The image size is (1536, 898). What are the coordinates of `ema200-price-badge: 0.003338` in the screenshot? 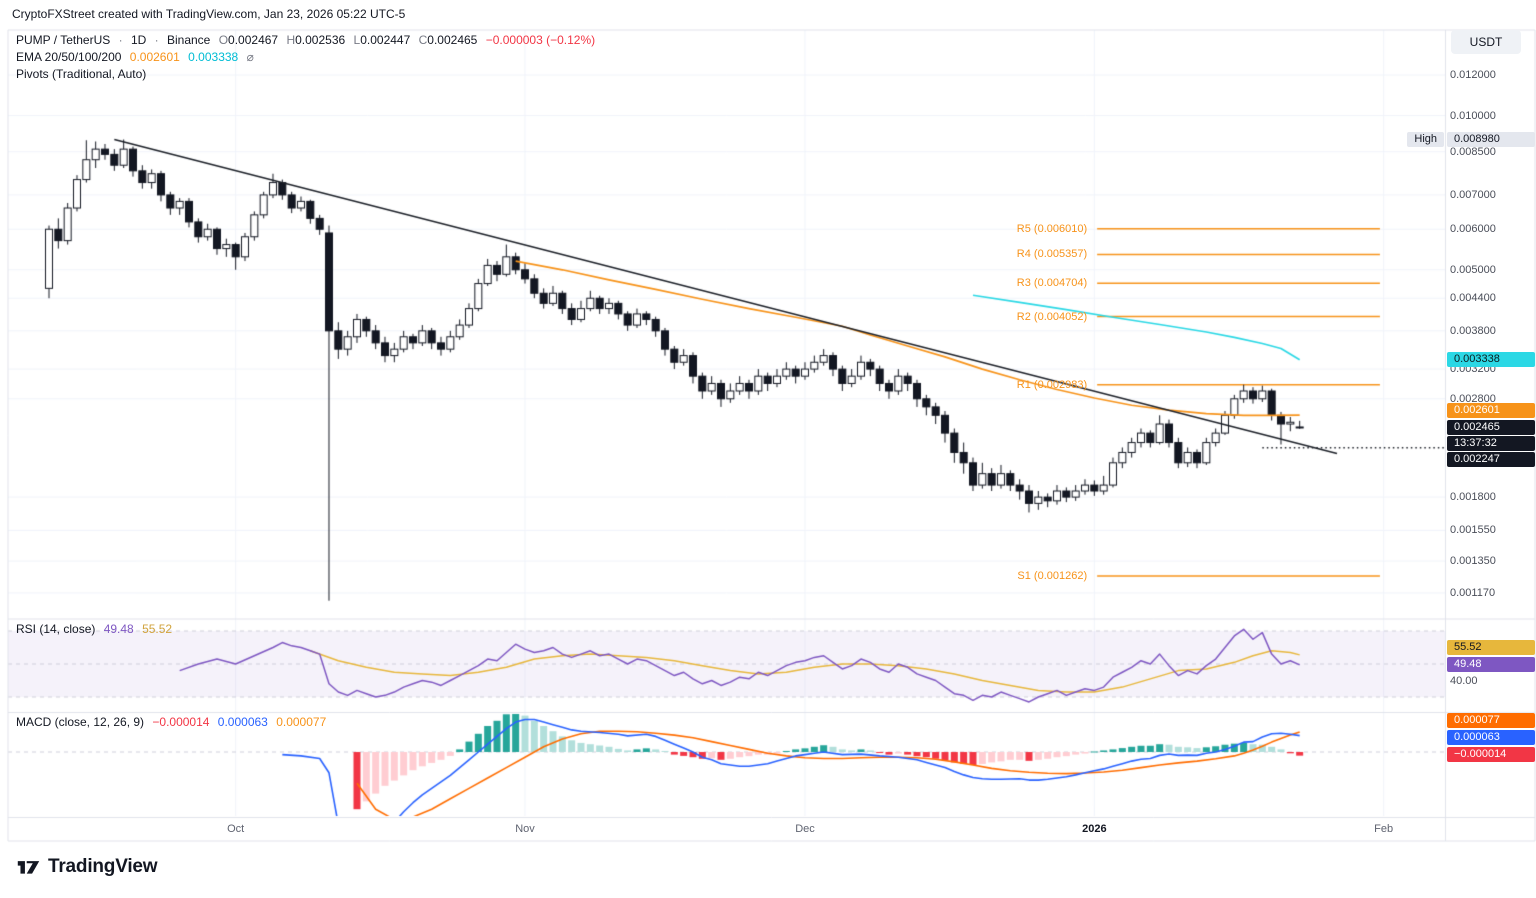 It's located at (1491, 360).